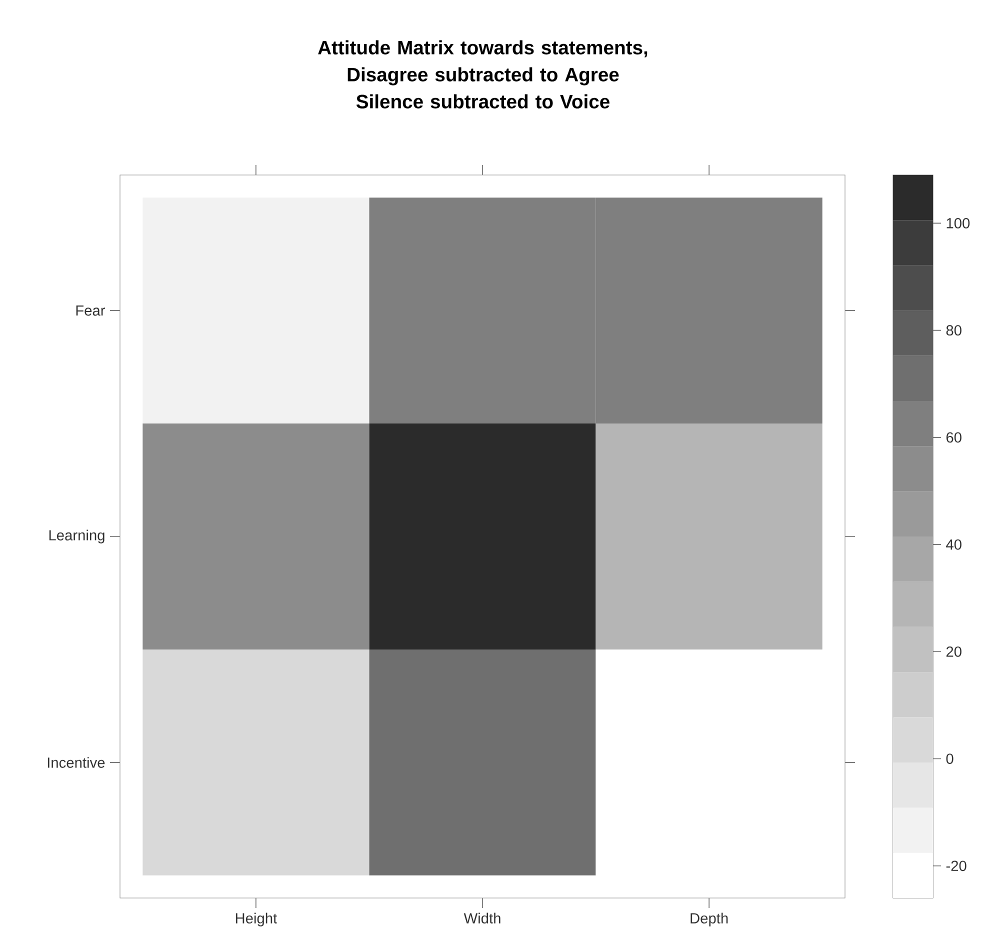 The height and width of the screenshot is (947, 989). I want to click on color-bar-label: 0, so click(950, 759).